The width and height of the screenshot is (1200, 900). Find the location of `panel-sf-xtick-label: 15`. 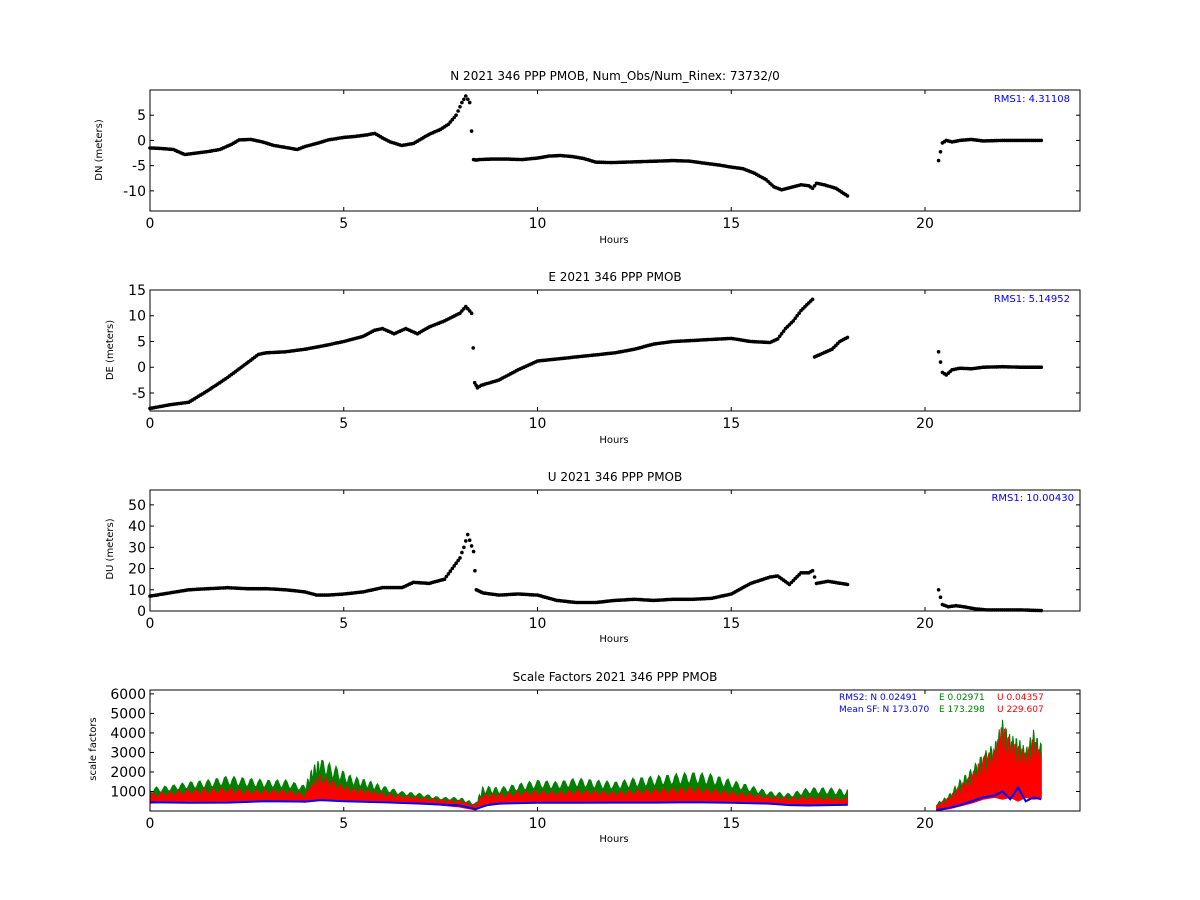

panel-sf-xtick-label: 15 is located at coordinates (731, 824).